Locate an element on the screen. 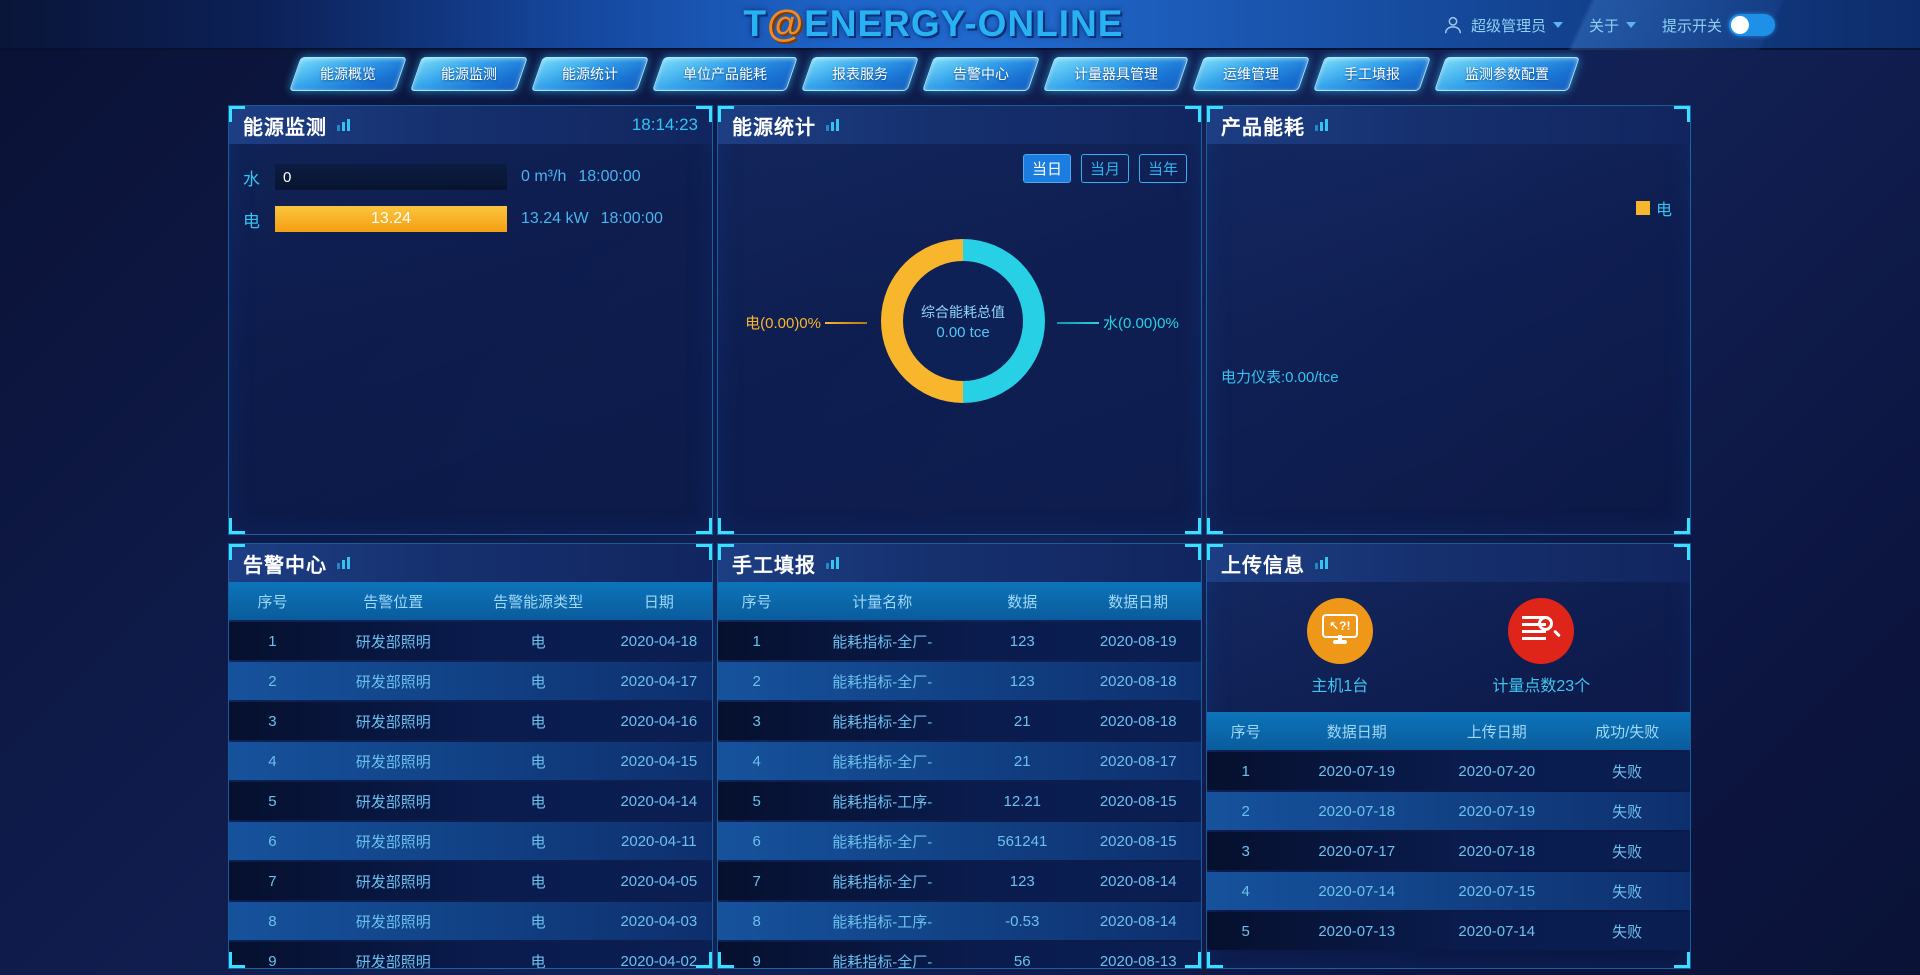 This screenshot has height=975, width=1920. panel-header: 手工填报 is located at coordinates (959, 563).